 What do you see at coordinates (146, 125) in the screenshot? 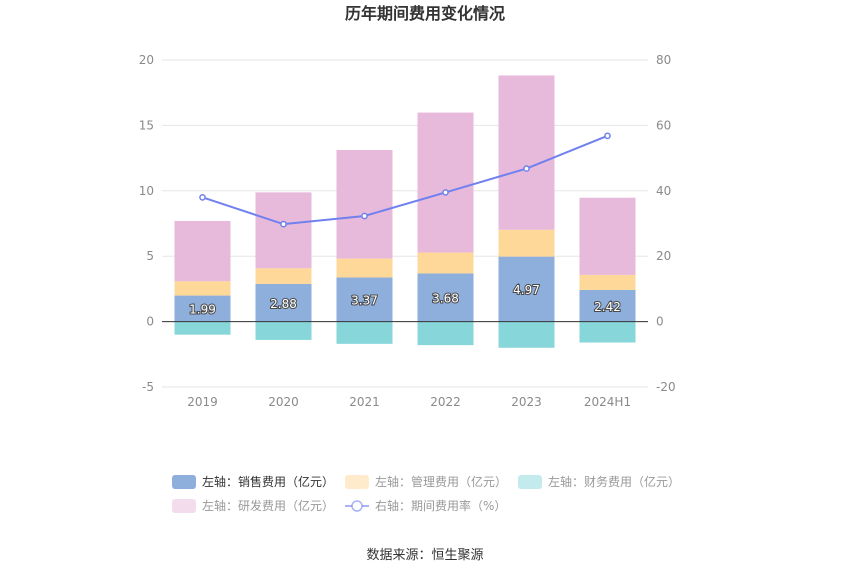
I see `left-tick-label: 15` at bounding box center [146, 125].